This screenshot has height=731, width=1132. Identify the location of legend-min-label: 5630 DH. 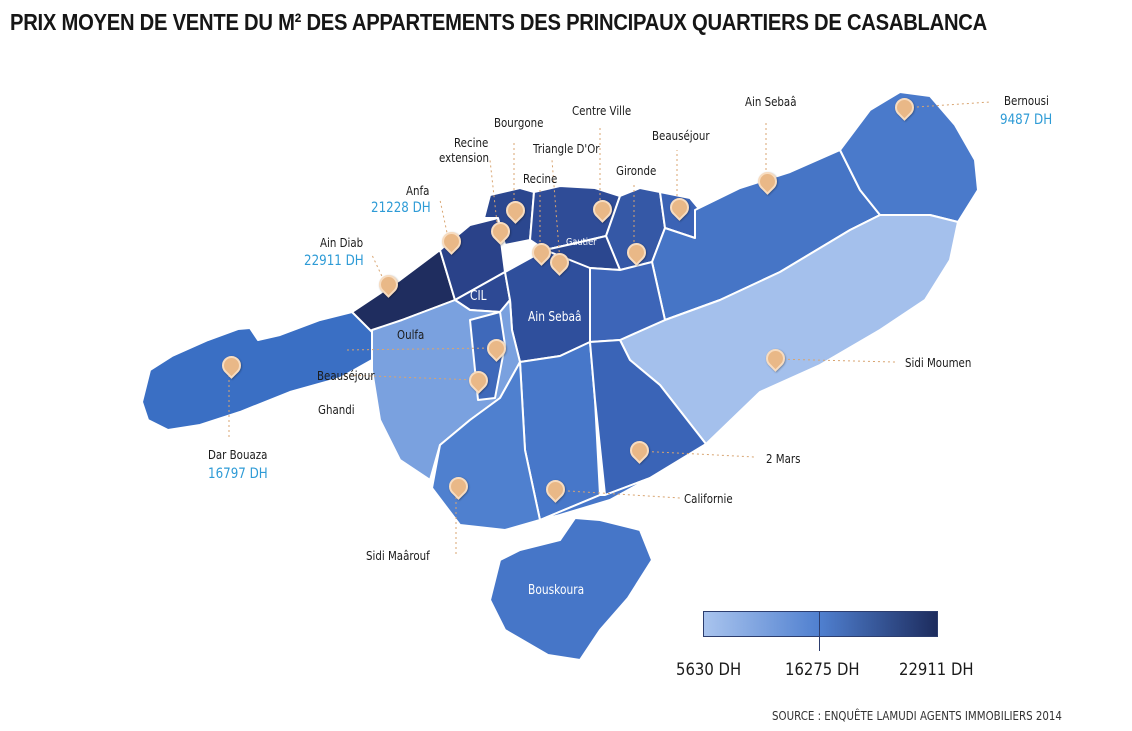
(709, 669).